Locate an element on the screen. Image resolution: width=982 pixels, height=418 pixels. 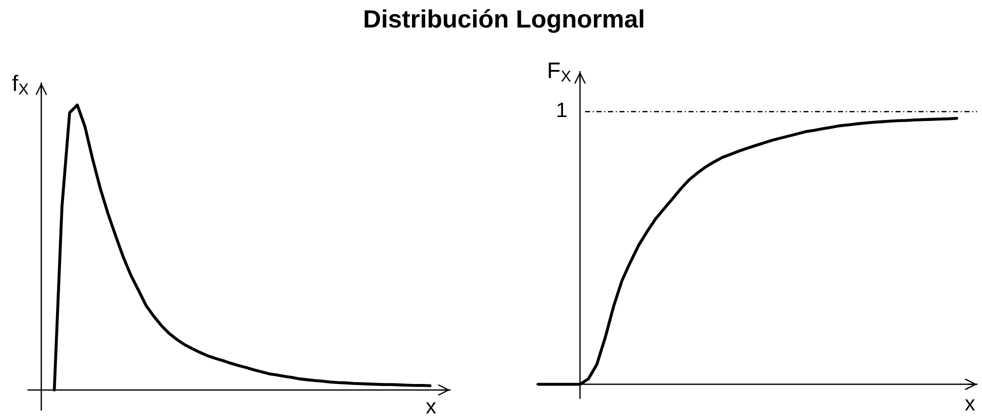
y-axis-title: f$_{X}$ is located at coordinates (20, 84).